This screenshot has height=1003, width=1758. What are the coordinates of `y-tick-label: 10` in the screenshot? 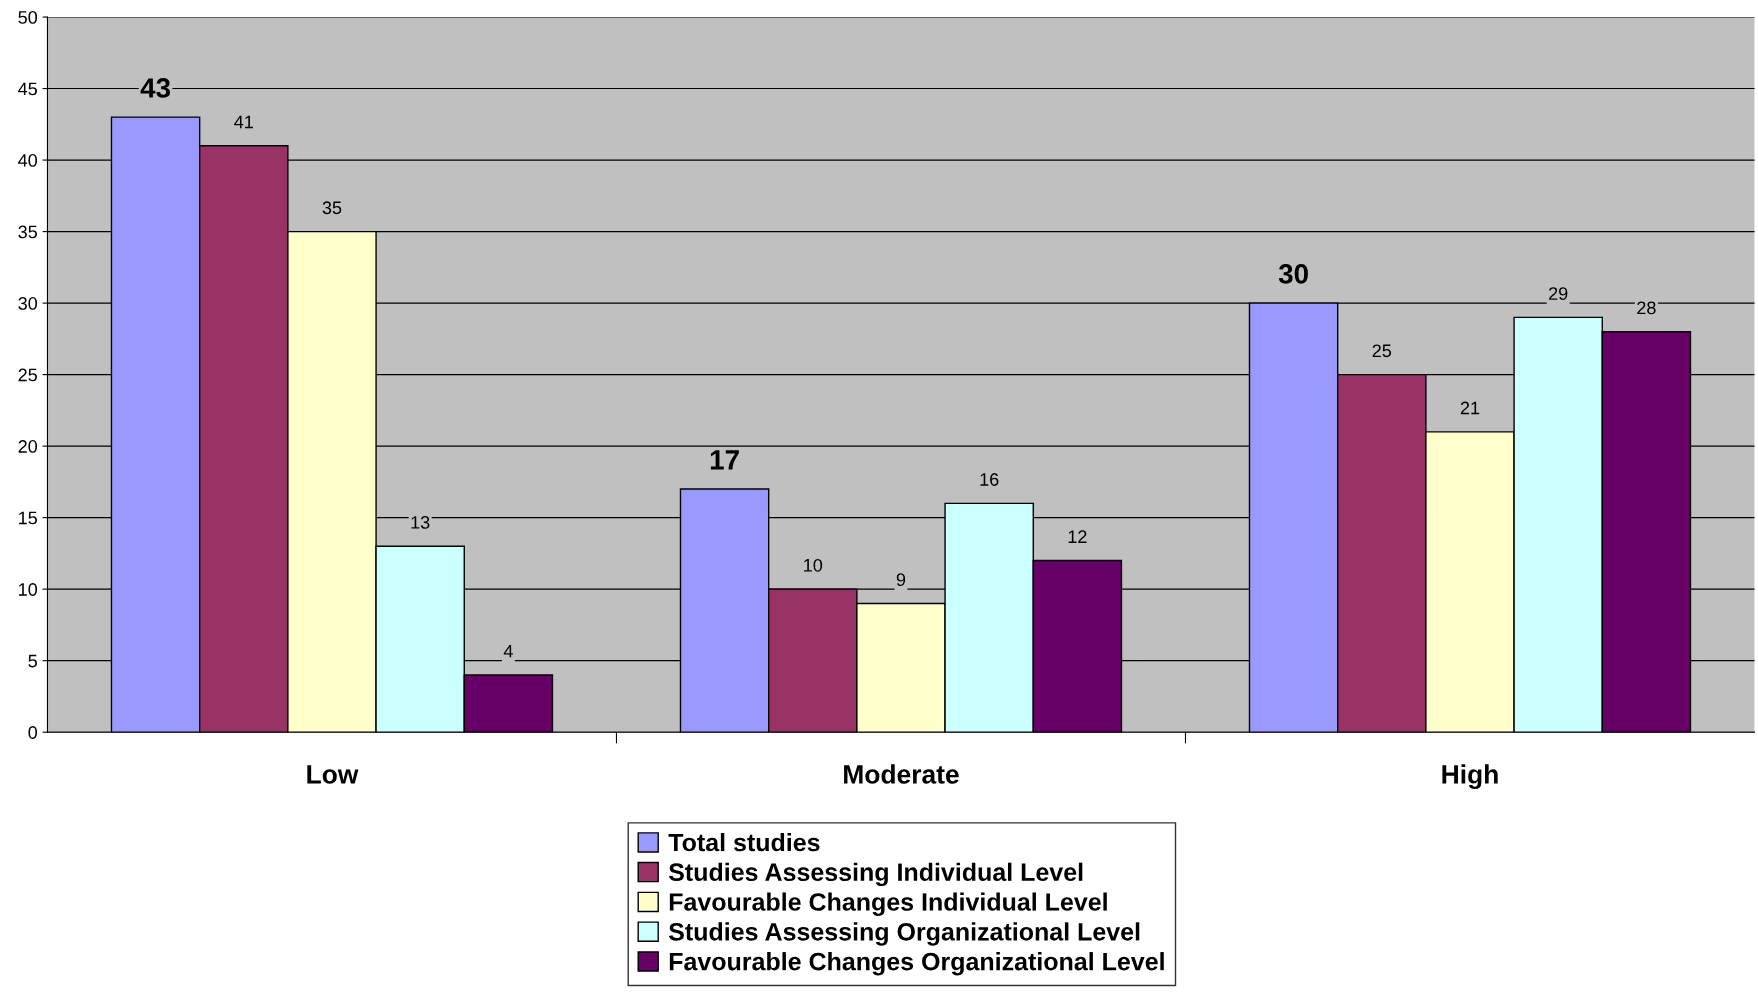 It's located at (28, 589).